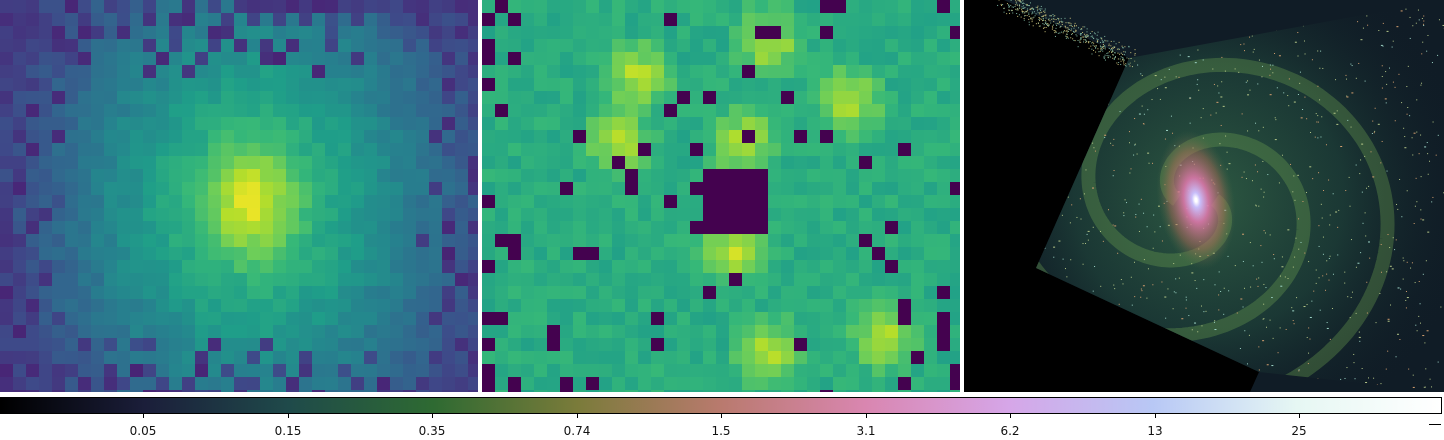 This screenshot has height=440, width=1444. I want to click on colorbar-tick-label: 0.05, so click(143, 431).